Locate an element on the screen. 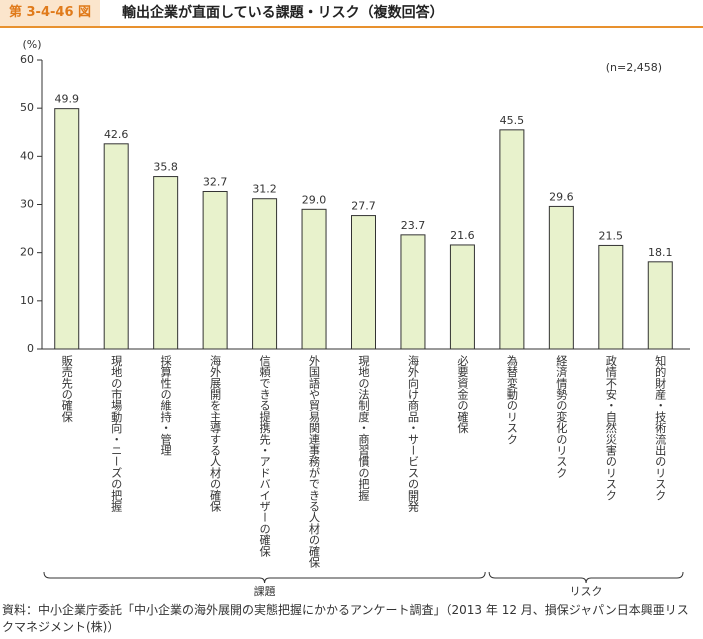 Image resolution: width=703 pixels, height=639 pixels. y-tick-label: 30 is located at coordinates (27, 204).